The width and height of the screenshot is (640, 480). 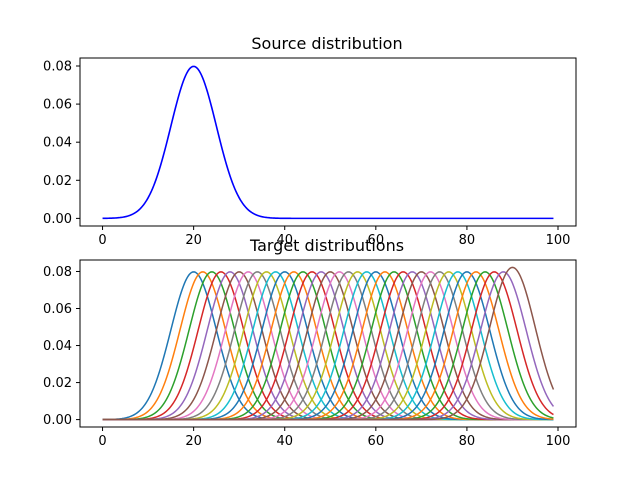 I want to click on source-x-tick-label: 60, so click(x=376, y=240).